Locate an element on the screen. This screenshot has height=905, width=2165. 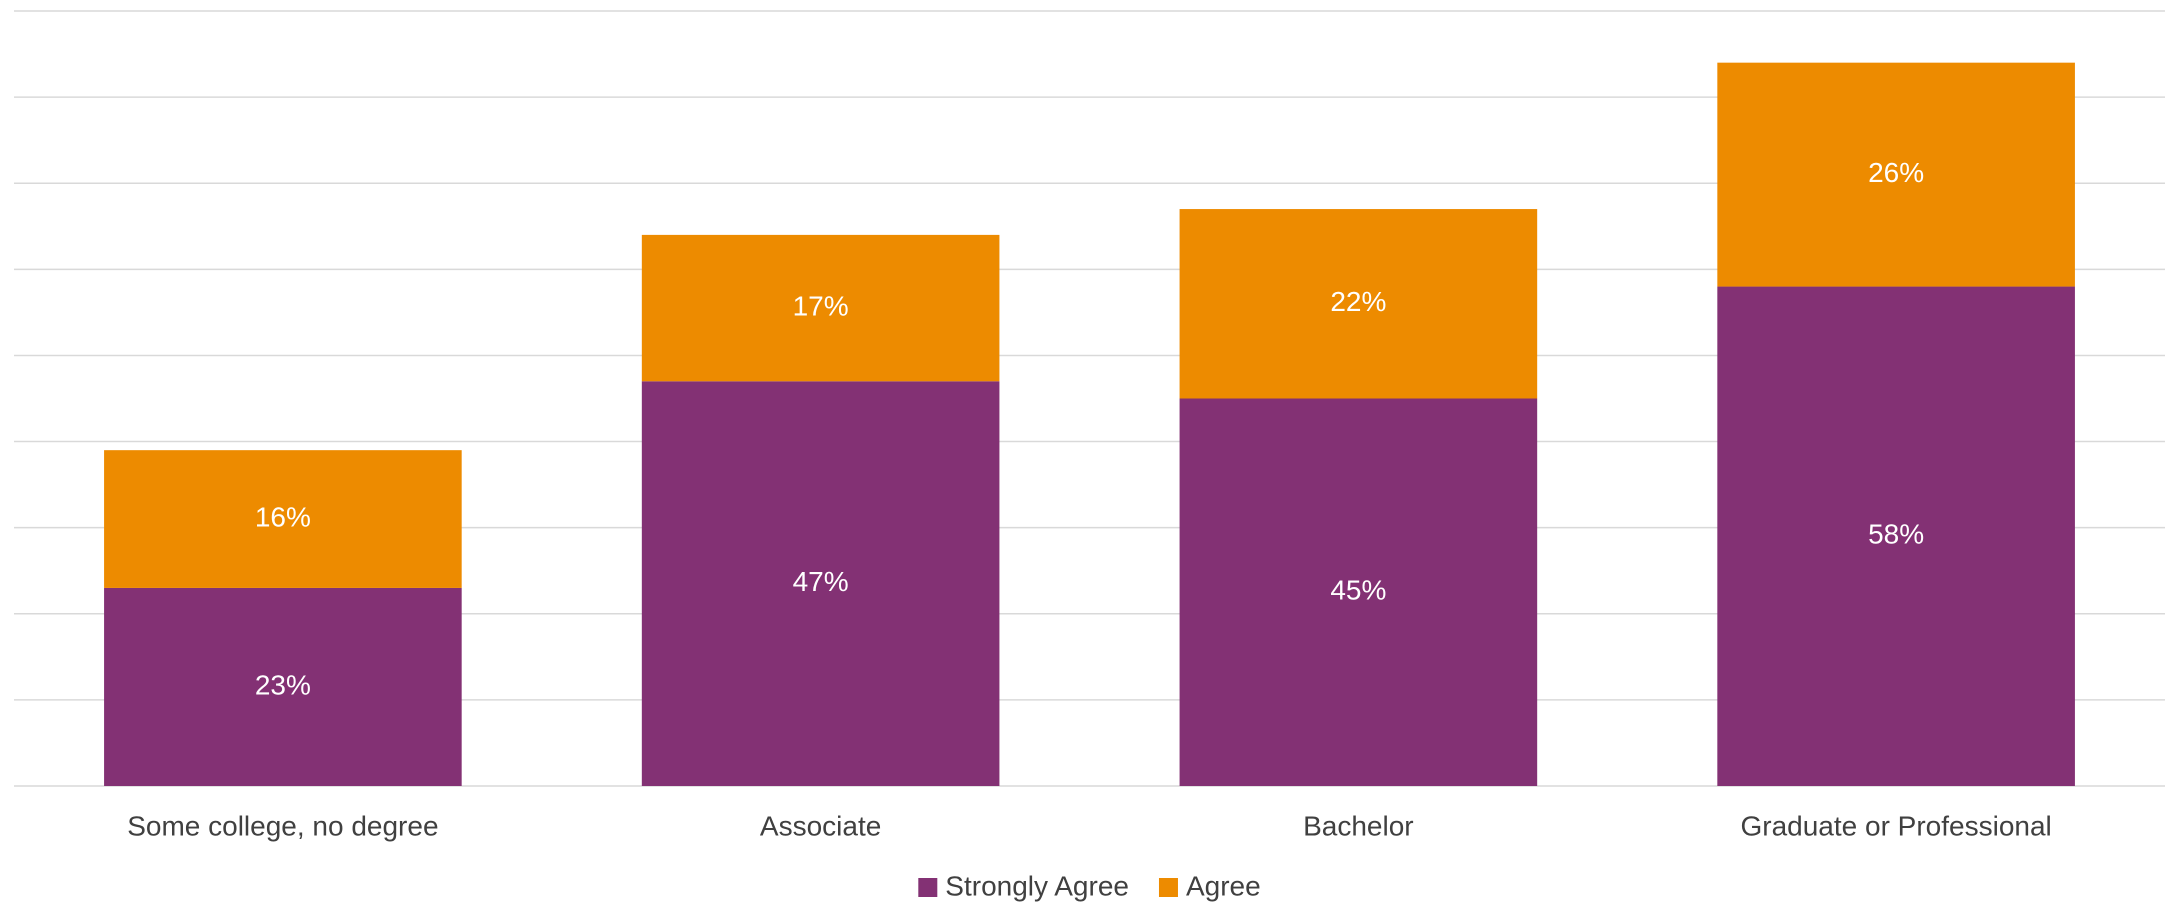
data-label: 26% is located at coordinates (1896, 172).